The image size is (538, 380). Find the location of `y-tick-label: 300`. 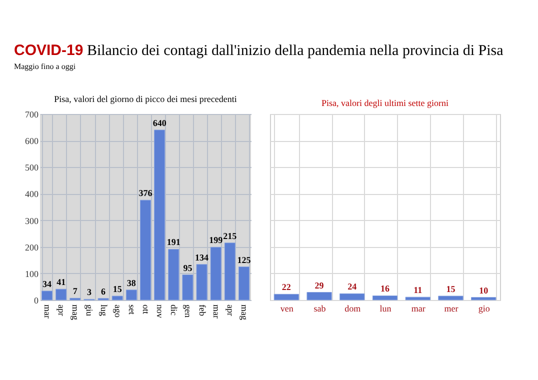

y-tick-label: 300 is located at coordinates (32, 221).